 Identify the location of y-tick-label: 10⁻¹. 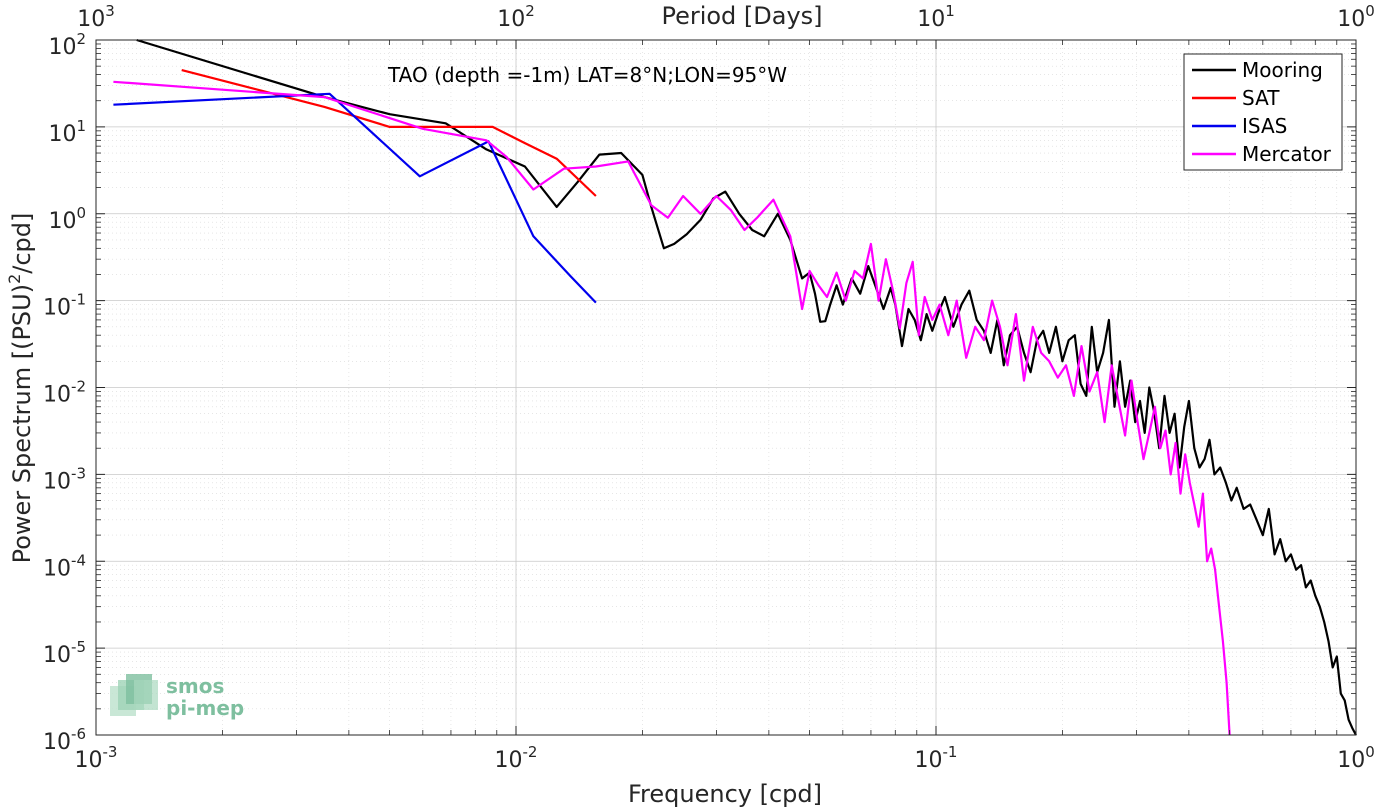
(64, 306).